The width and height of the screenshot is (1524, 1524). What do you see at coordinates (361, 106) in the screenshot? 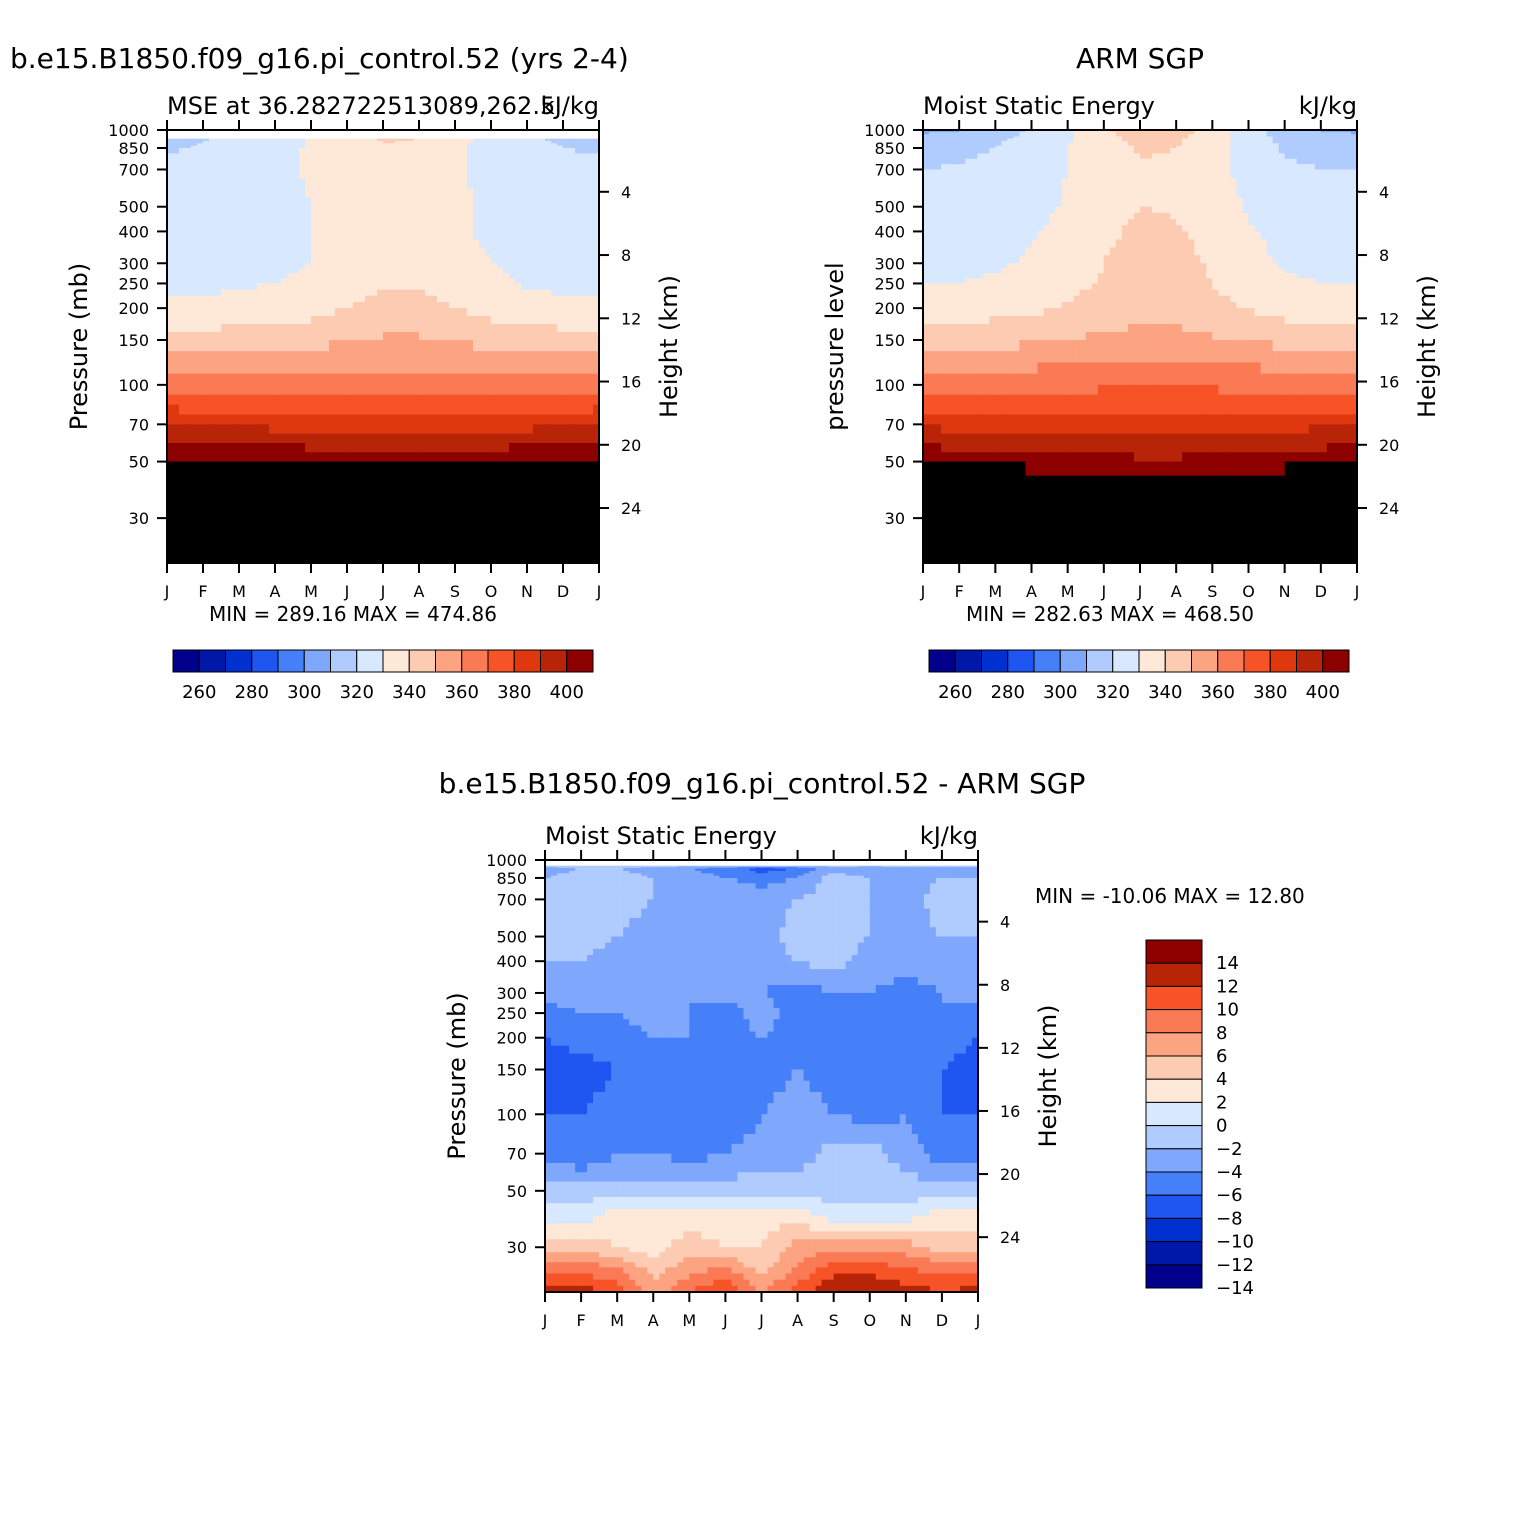
I see `left-string: MSE at 36.282722513089,262.5` at bounding box center [361, 106].